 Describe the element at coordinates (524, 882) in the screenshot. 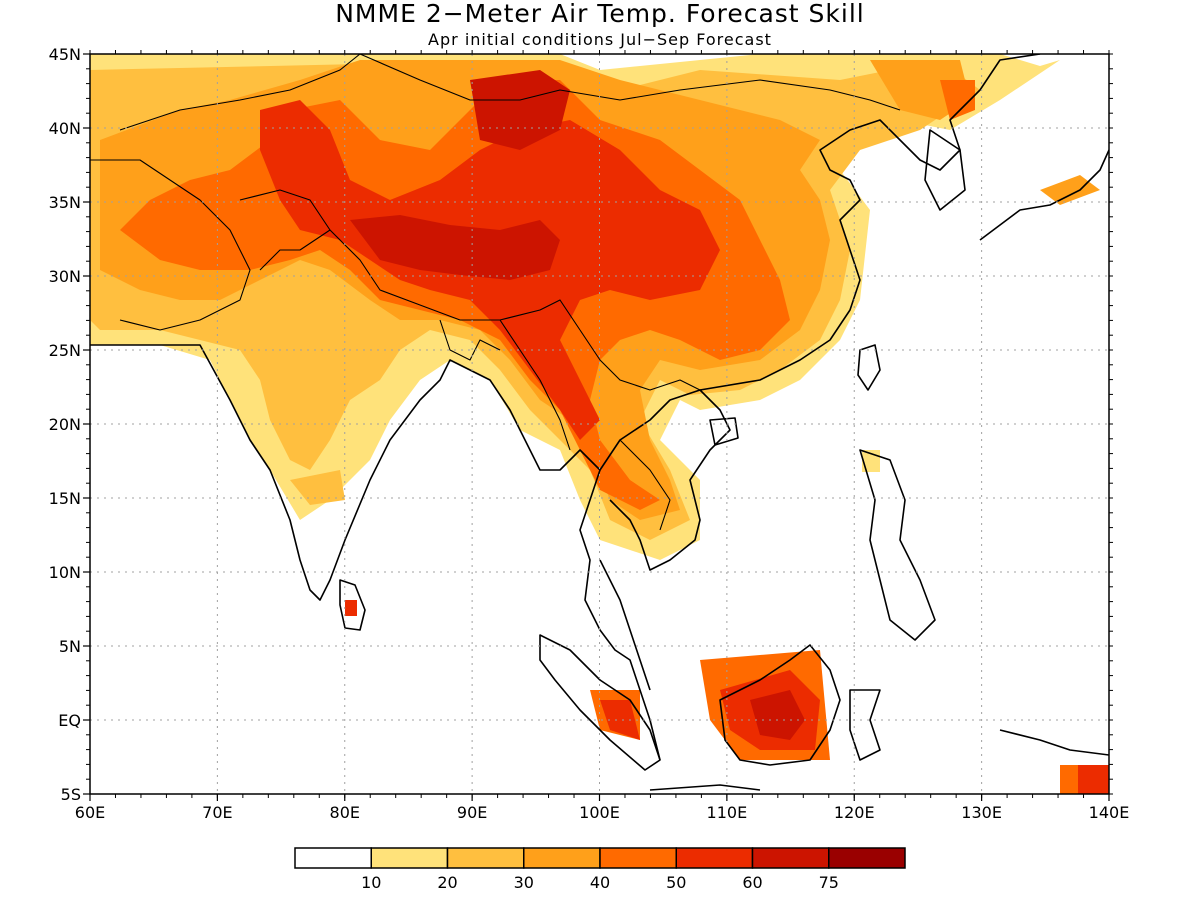

I see `colorbar-label: 30` at that location.